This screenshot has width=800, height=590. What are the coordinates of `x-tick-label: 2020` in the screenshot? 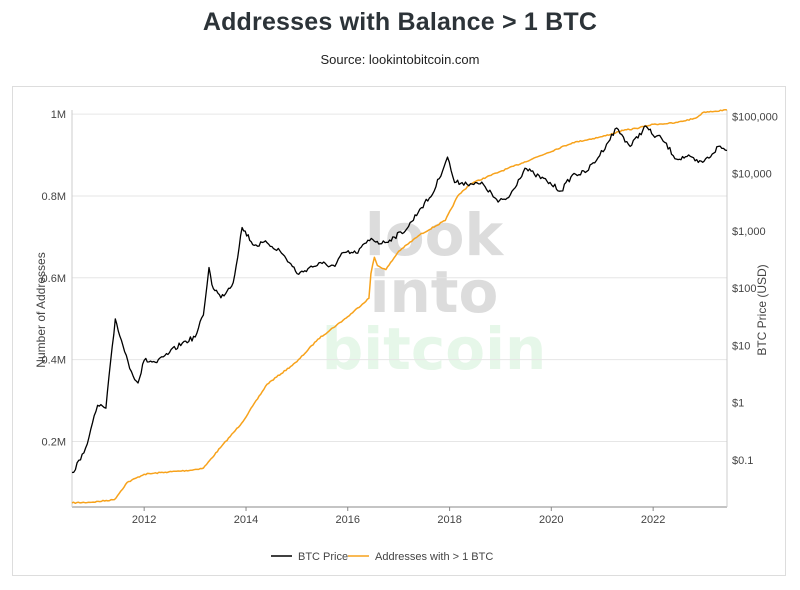 It's located at (551, 520).